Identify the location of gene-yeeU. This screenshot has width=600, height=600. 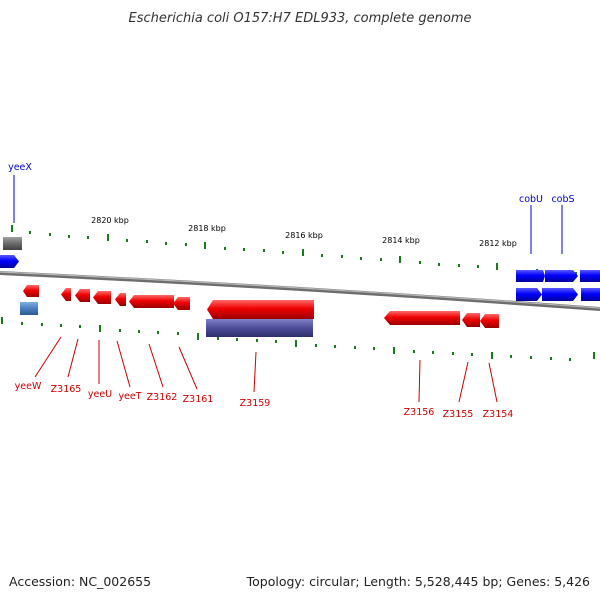
(102, 297).